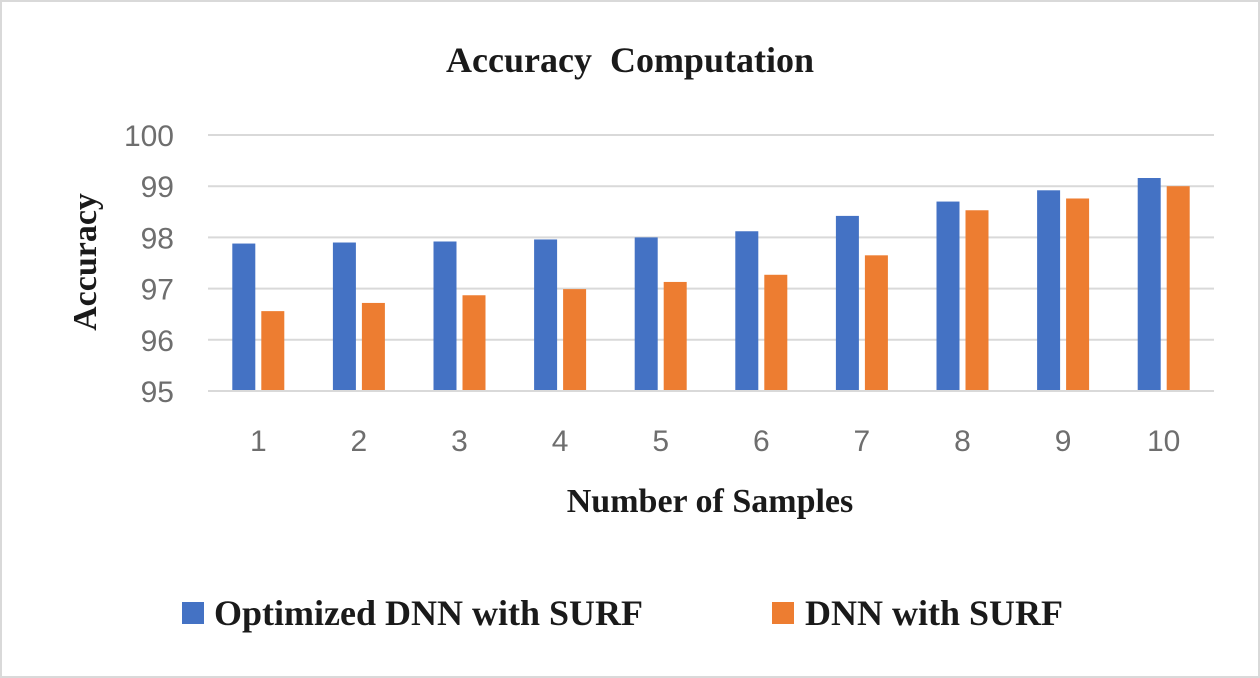 The image size is (1260, 678). I want to click on y-axis-ticks: 95 96 97 98 99 100, so click(149, 264).